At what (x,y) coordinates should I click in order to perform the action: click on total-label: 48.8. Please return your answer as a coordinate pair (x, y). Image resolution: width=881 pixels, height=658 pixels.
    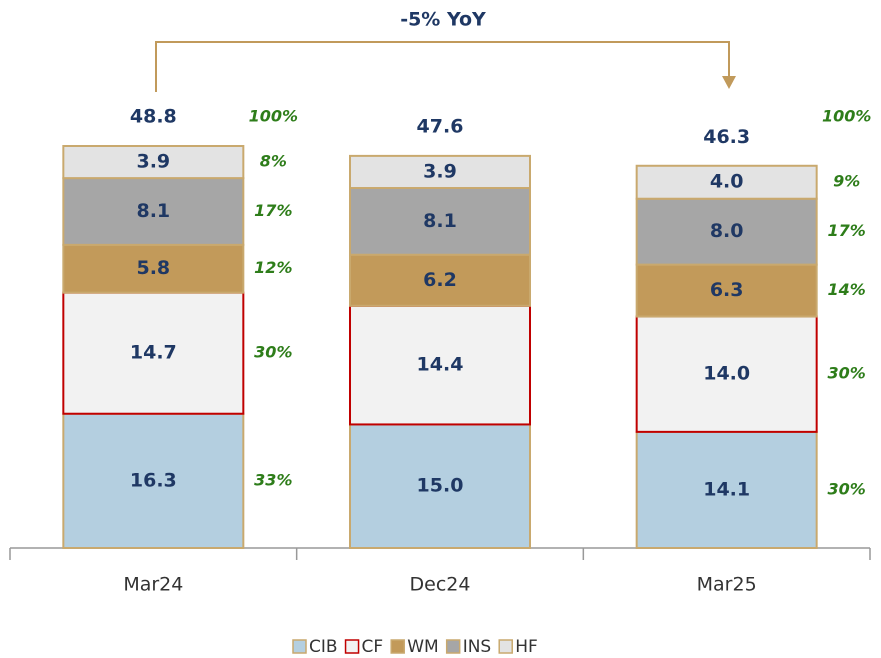
    Looking at the image, I should click on (153, 117).